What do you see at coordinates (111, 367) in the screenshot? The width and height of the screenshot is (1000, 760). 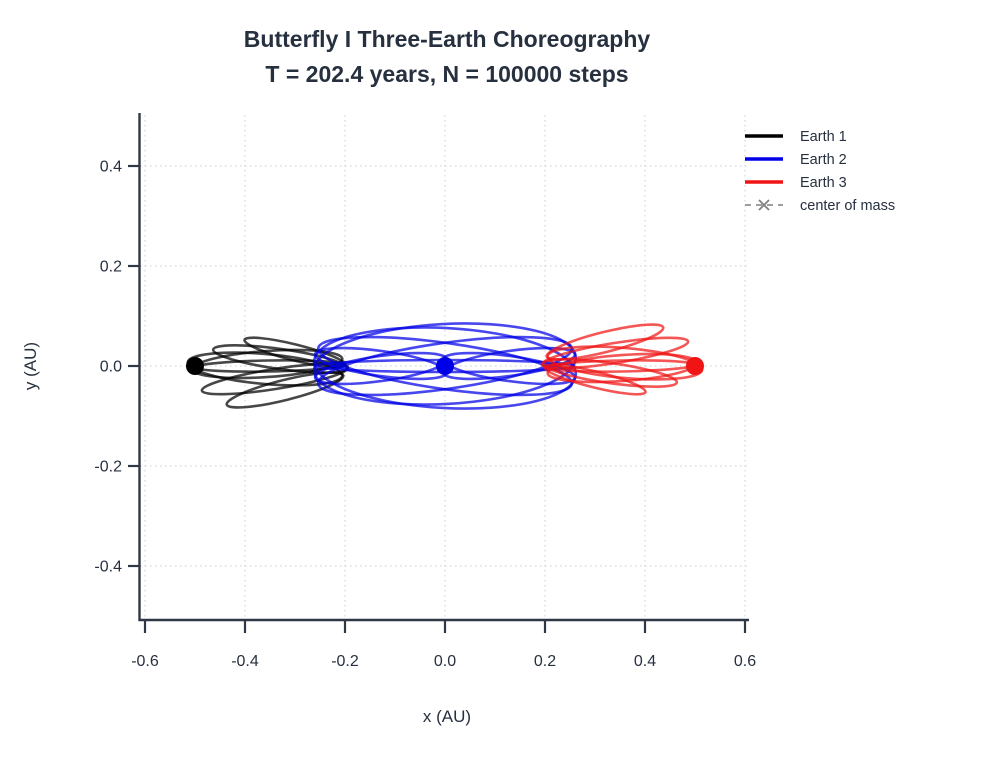 I see `y-tick-label: 0.0` at bounding box center [111, 367].